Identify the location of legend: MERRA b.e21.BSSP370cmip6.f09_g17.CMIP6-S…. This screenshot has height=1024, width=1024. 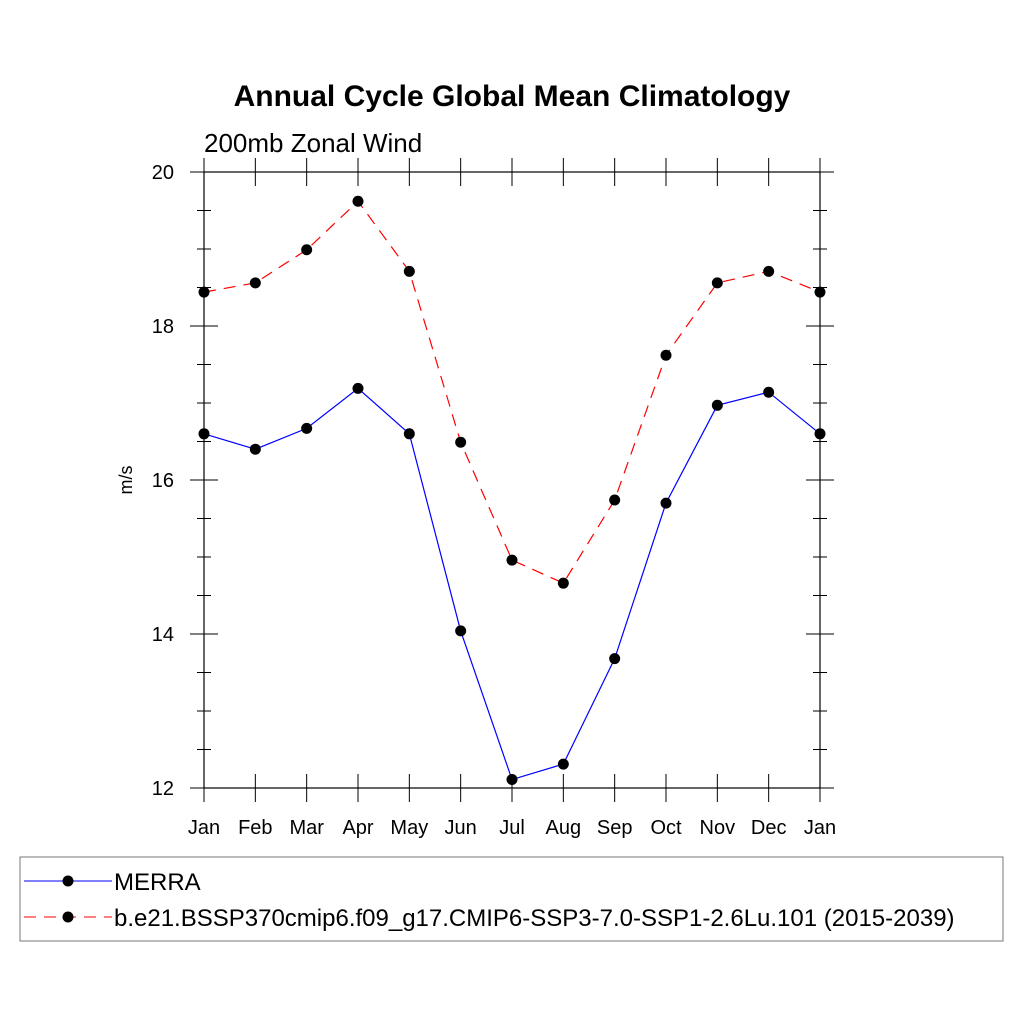
(511, 899).